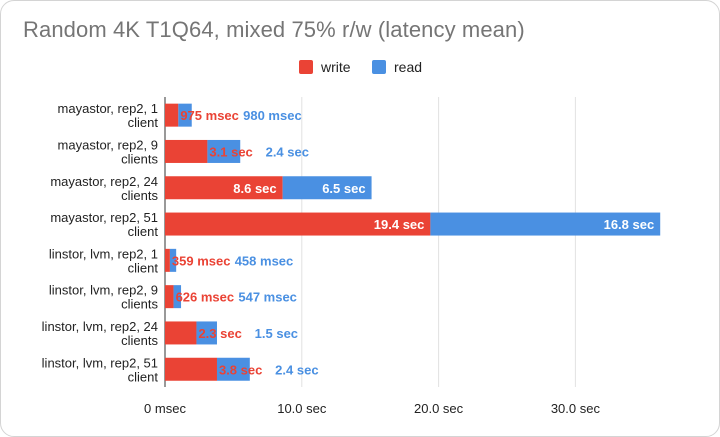  What do you see at coordinates (267, 297) in the screenshot?
I see `data-label-read: 547 msec` at bounding box center [267, 297].